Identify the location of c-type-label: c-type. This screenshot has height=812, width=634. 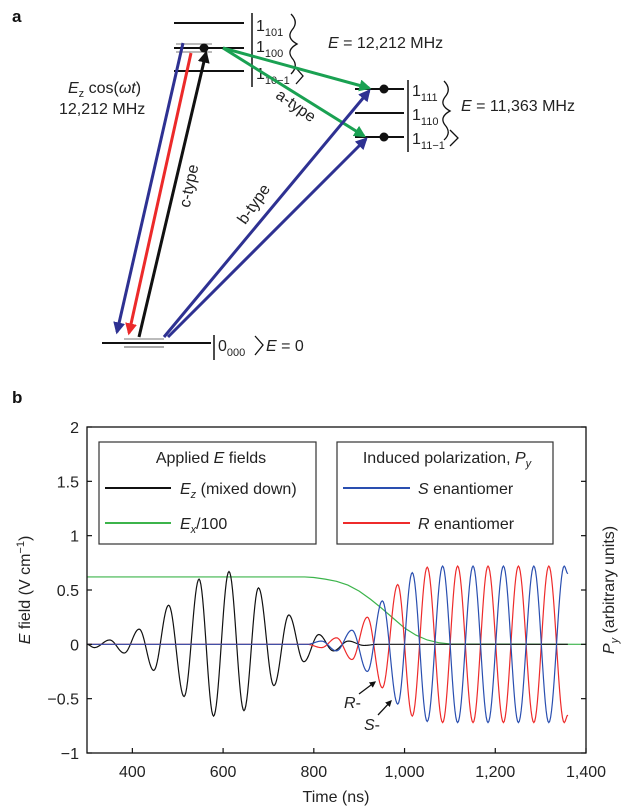
(190, 186).